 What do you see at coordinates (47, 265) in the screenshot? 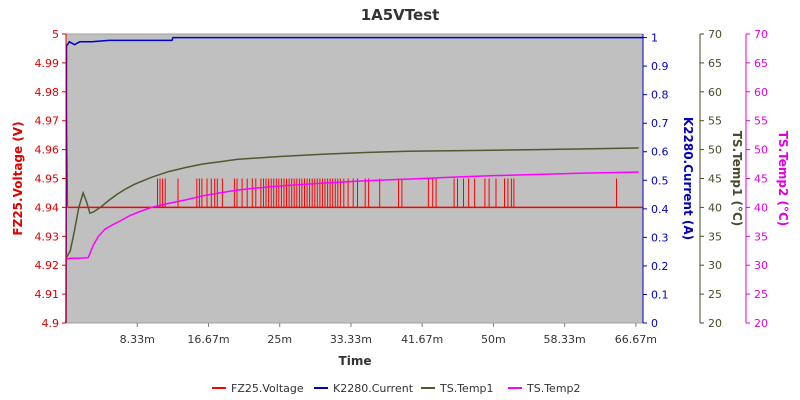
I see `y-tick-label: 4.92` at bounding box center [47, 265].